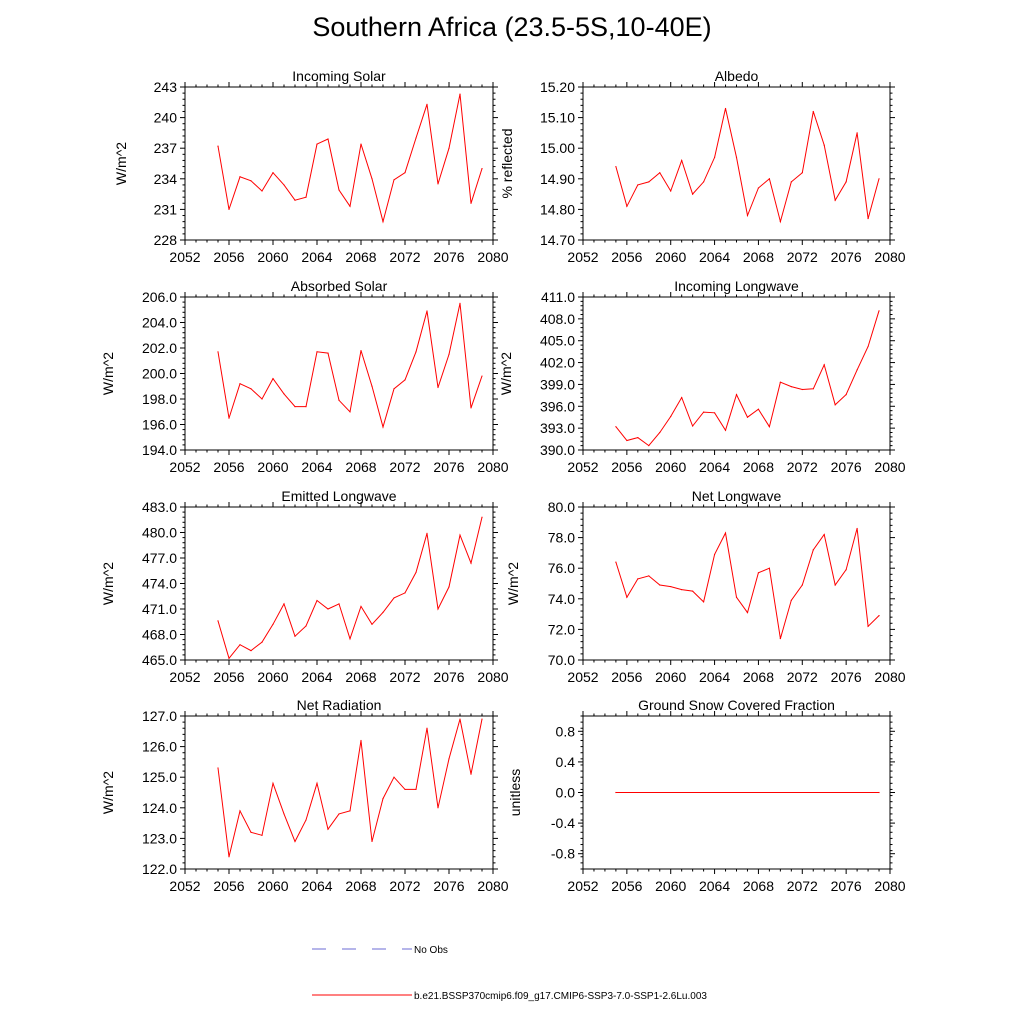 The image size is (1024, 1024). I want to click on panel-title: Incoming Solar, so click(339, 76).